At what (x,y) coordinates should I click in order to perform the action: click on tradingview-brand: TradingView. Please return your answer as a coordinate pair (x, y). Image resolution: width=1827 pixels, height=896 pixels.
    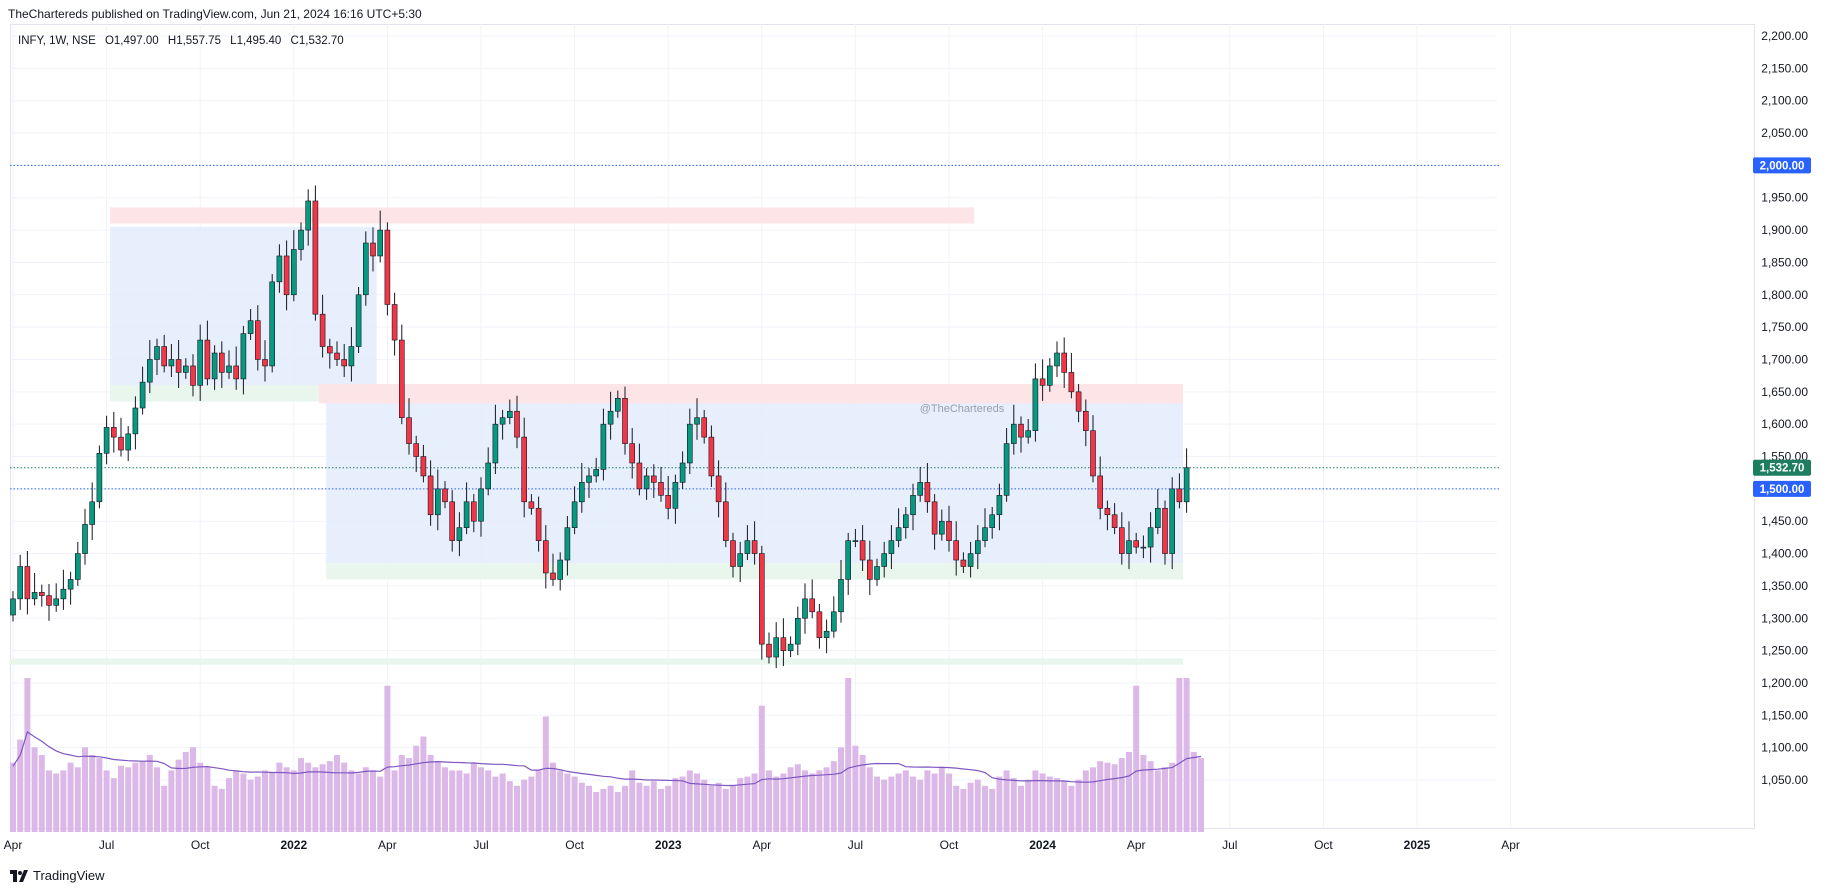
    Looking at the image, I should click on (57, 875).